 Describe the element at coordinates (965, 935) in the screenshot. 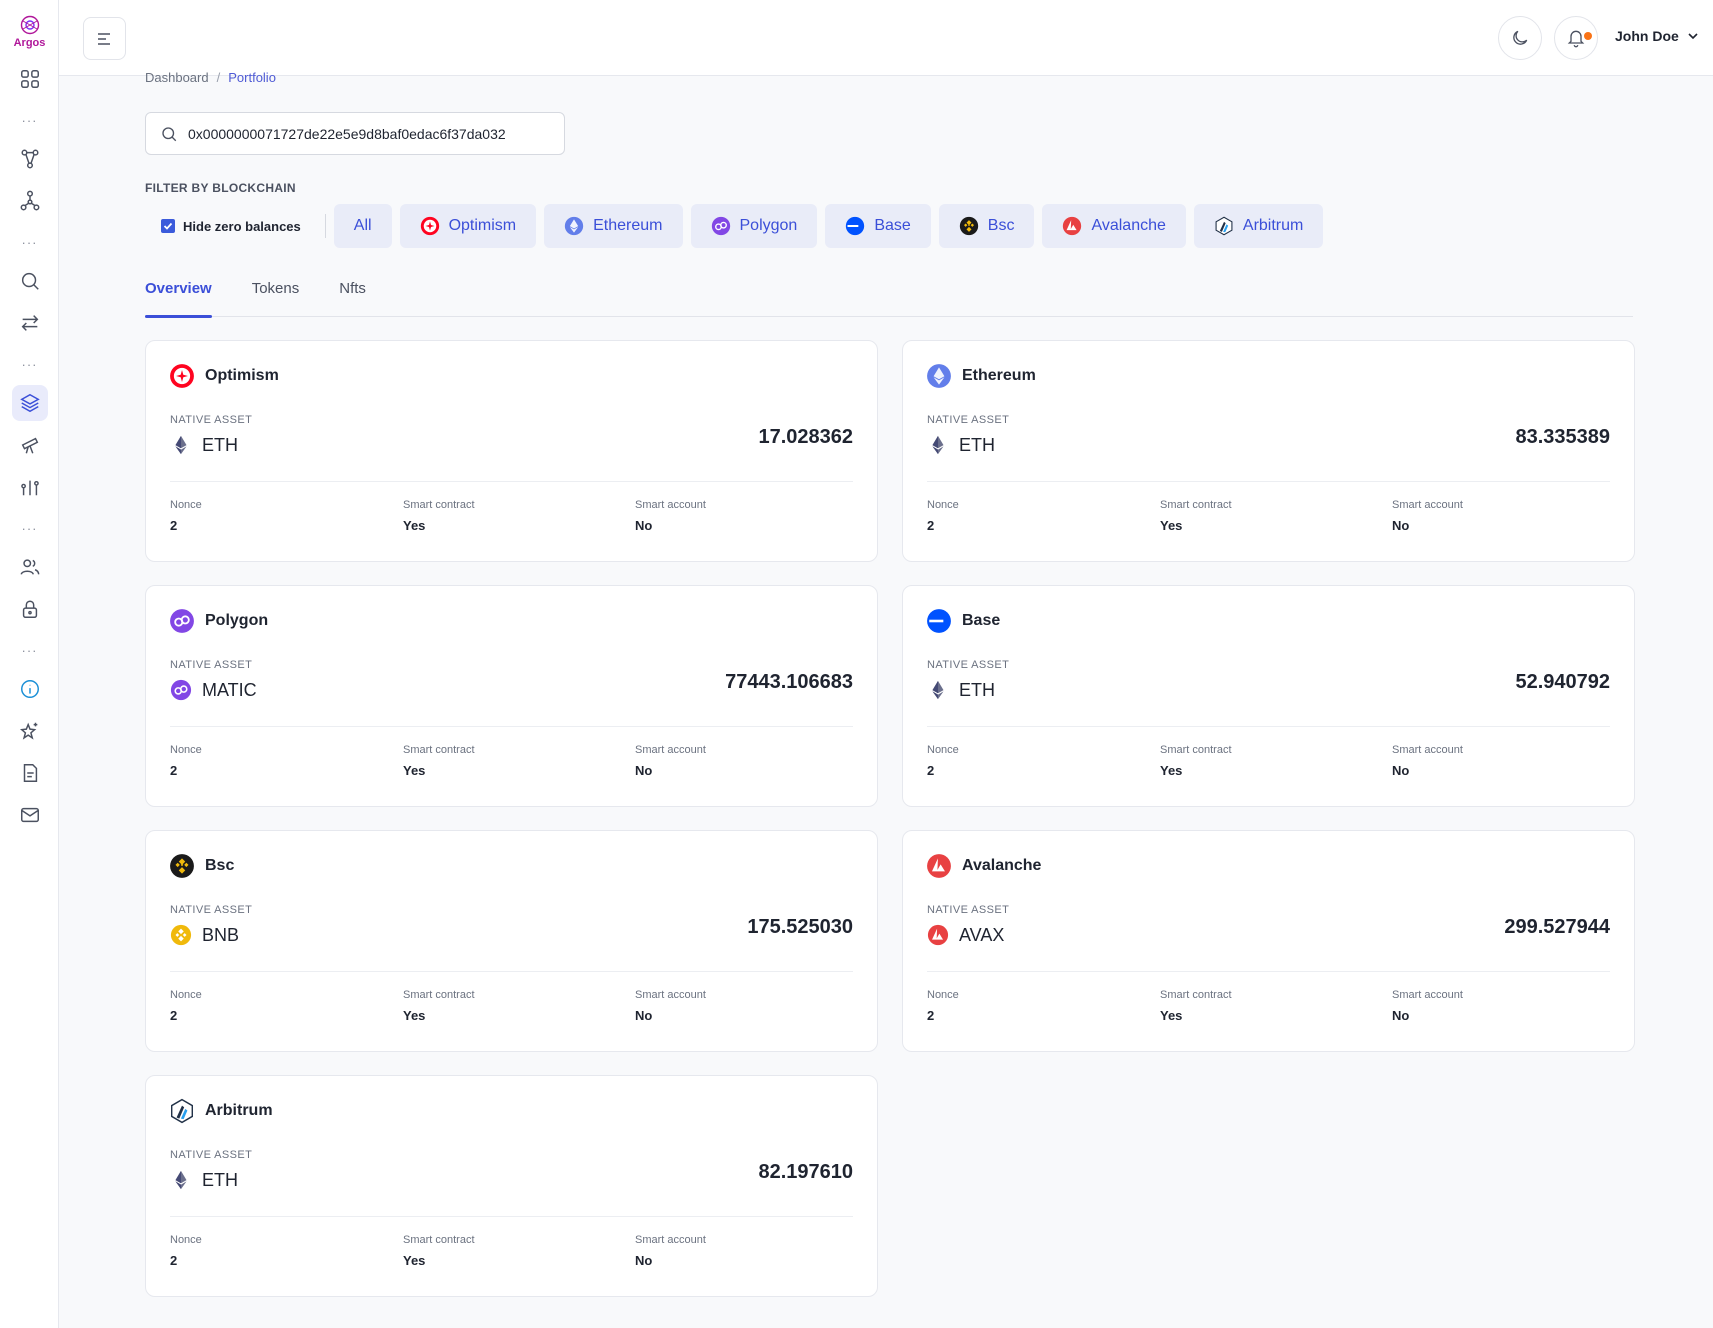

I see `native-asset: AVAX` at that location.